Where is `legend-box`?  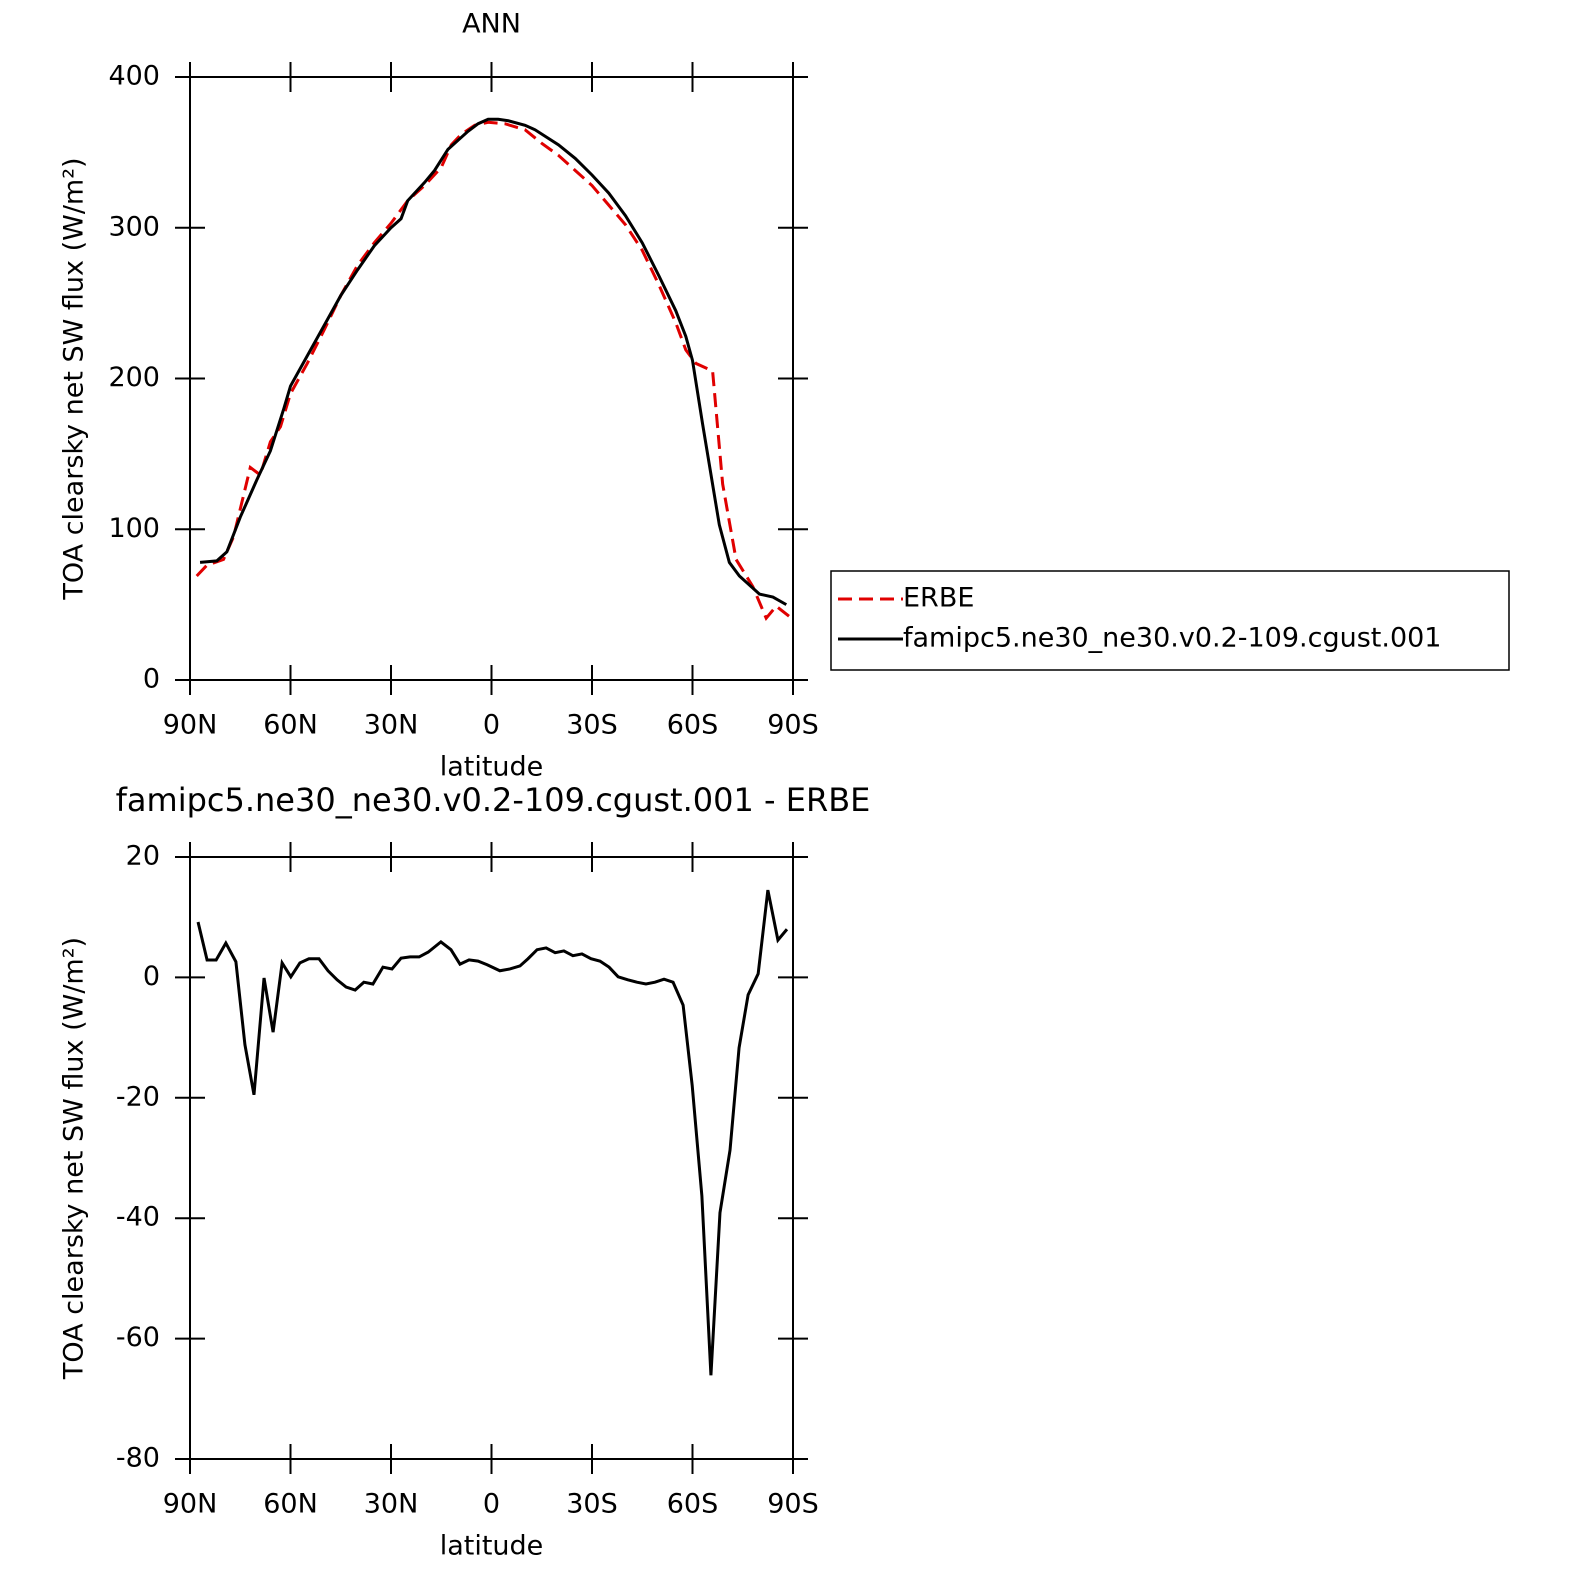
legend-box is located at coordinates (1170, 620).